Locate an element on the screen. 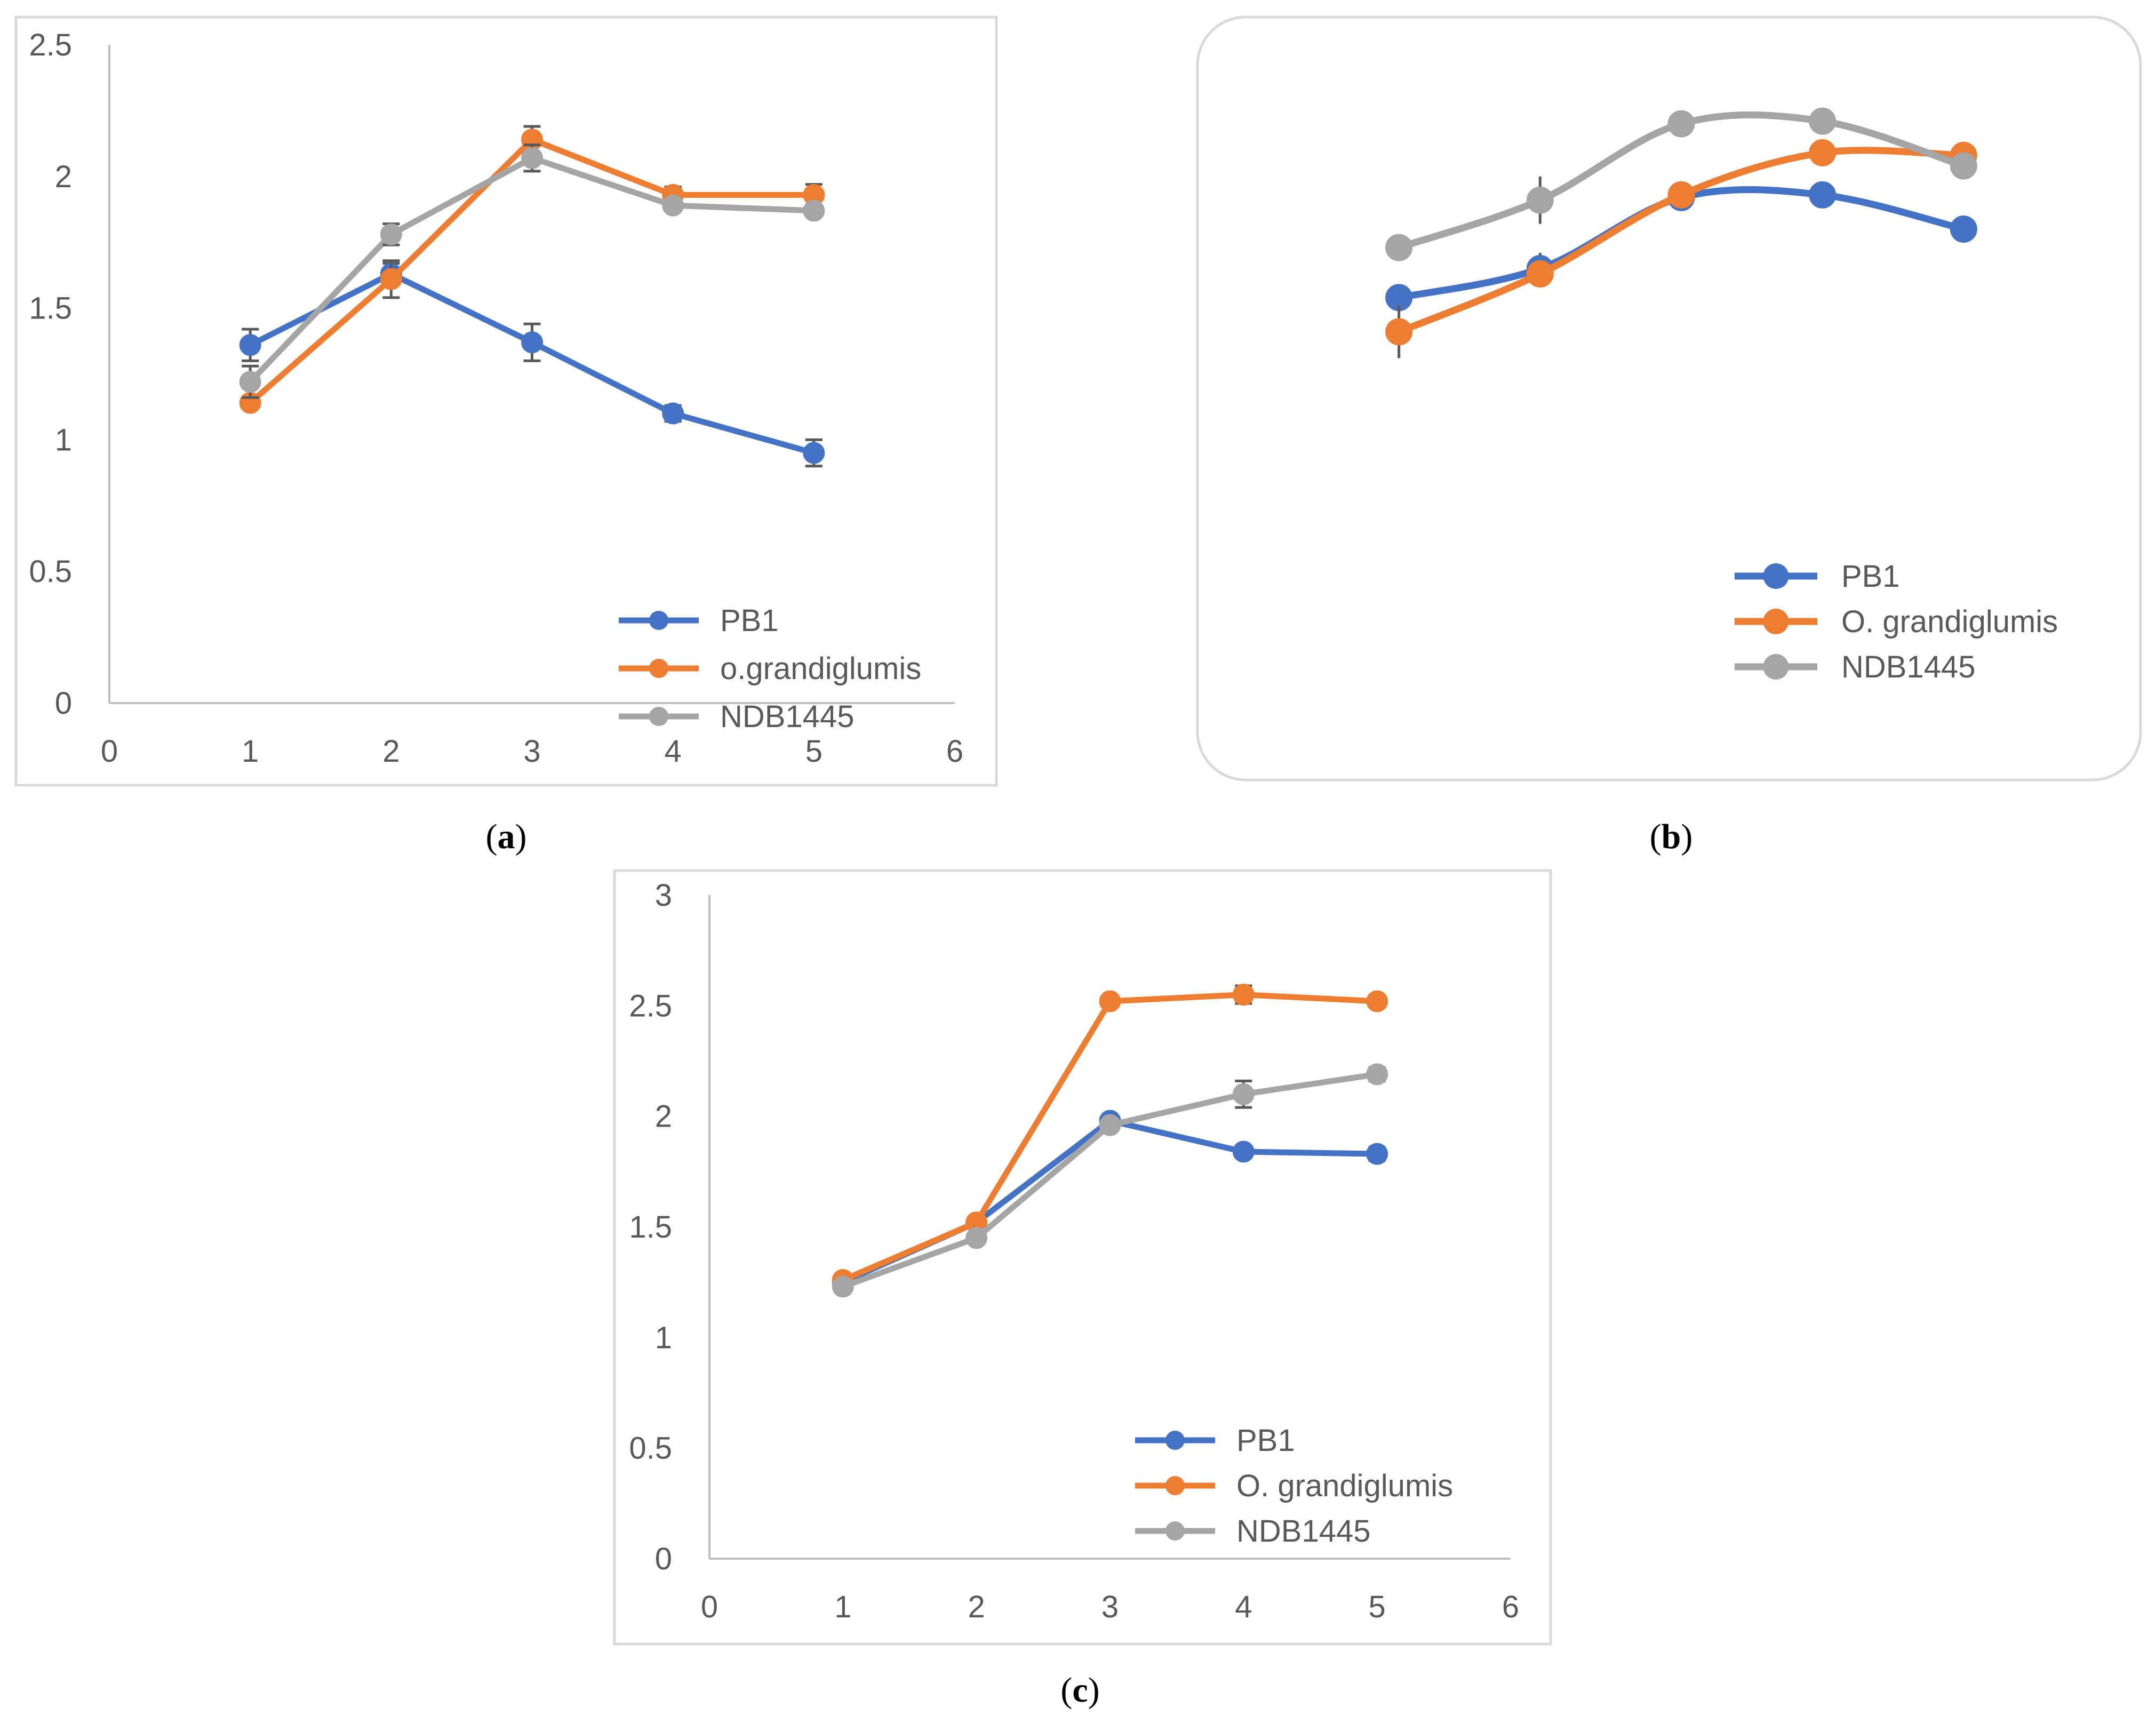 This screenshot has width=2156, height=1723. legend-label: o.grandiglumis is located at coordinates (821, 668).